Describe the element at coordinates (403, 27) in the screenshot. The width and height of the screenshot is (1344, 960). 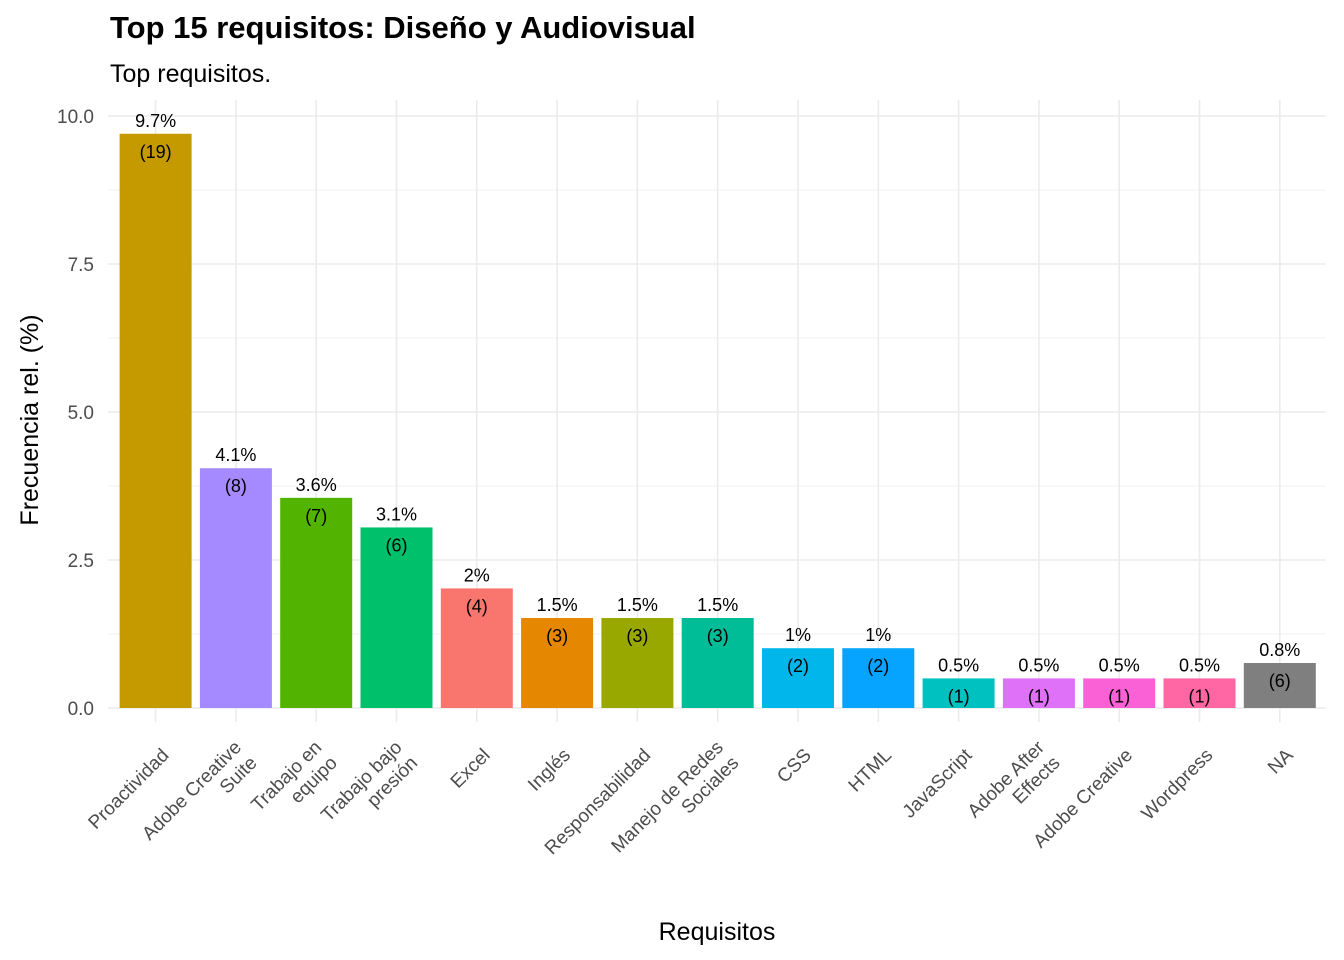
I see `chart-title: Top 15 requisitos: Diseño y Audiovisual` at that location.